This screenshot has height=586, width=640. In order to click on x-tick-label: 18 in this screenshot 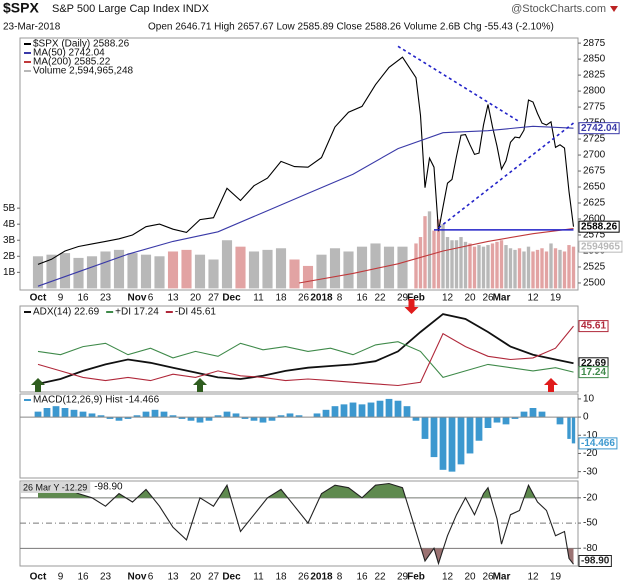, I will do `click(281, 577)`.